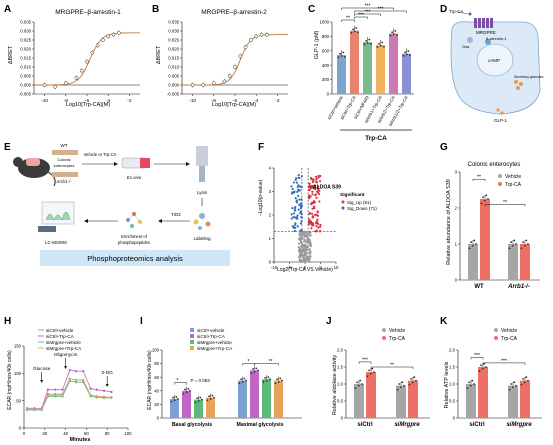 Image resolution: width=553 pixels, height=445 pixels. I want to click on lcms-label: LC-MS/MS, so click(56, 242).